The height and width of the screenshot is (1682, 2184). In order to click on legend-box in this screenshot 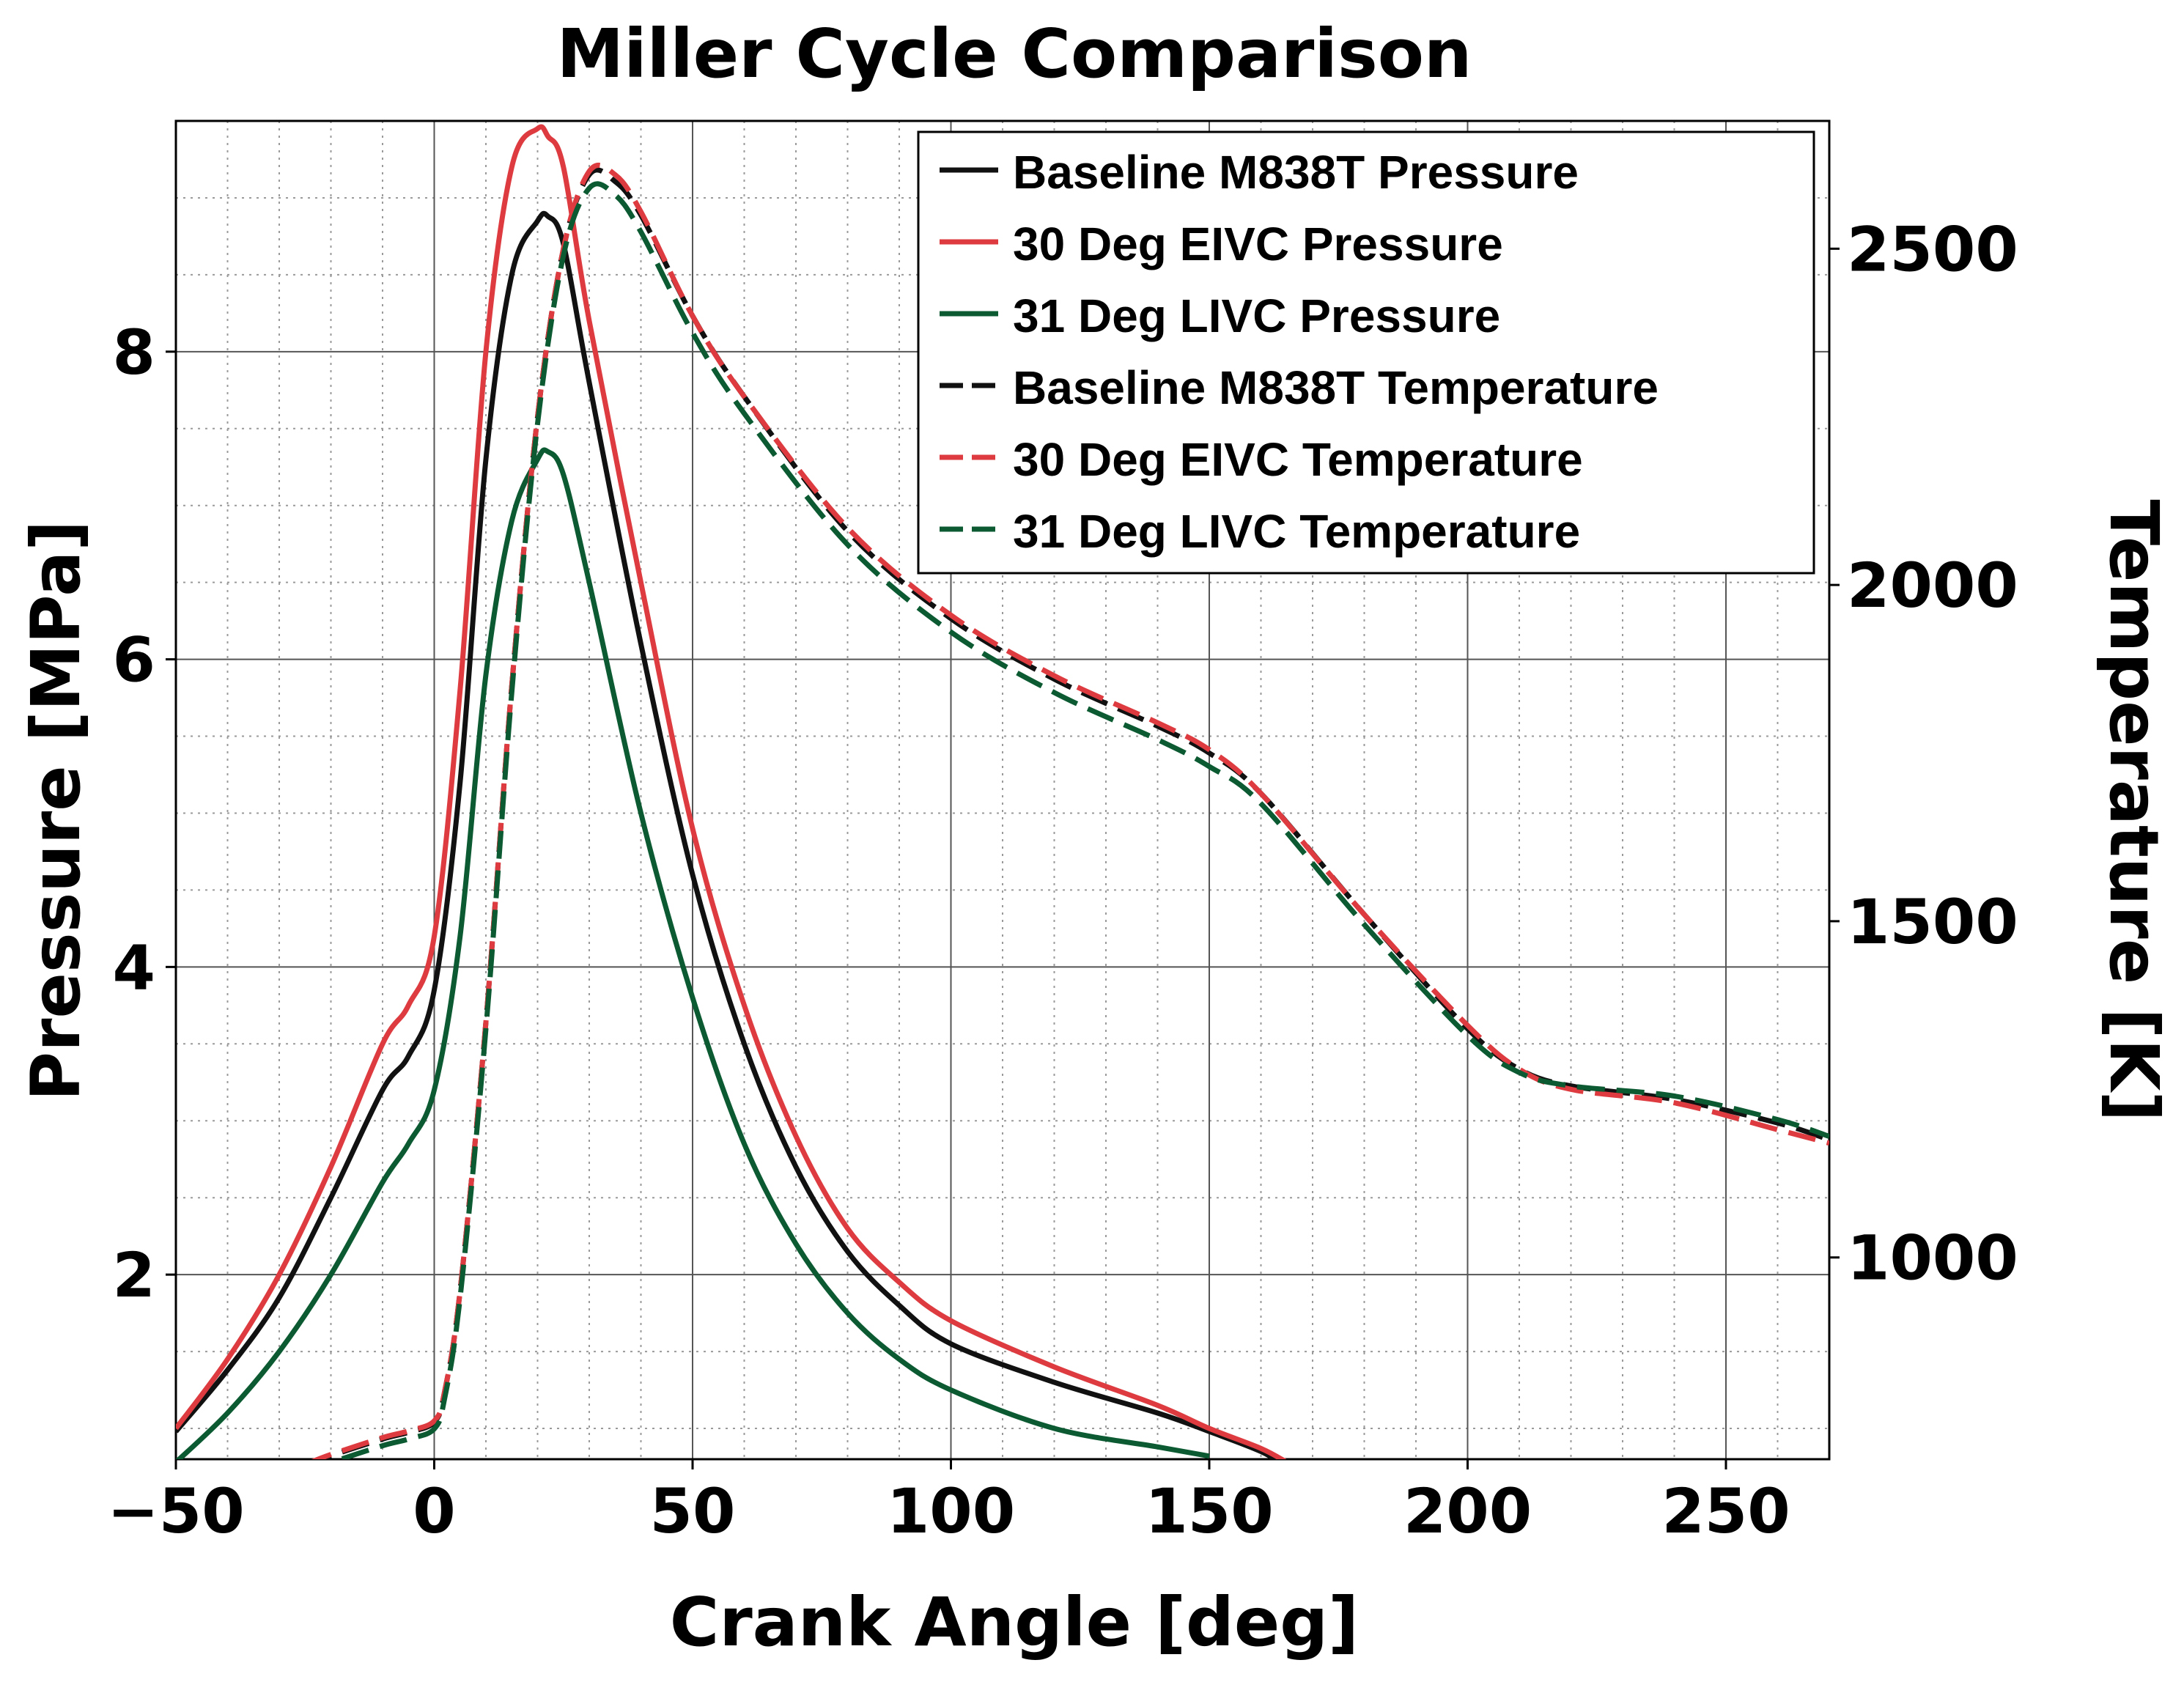, I will do `click(1366, 352)`.